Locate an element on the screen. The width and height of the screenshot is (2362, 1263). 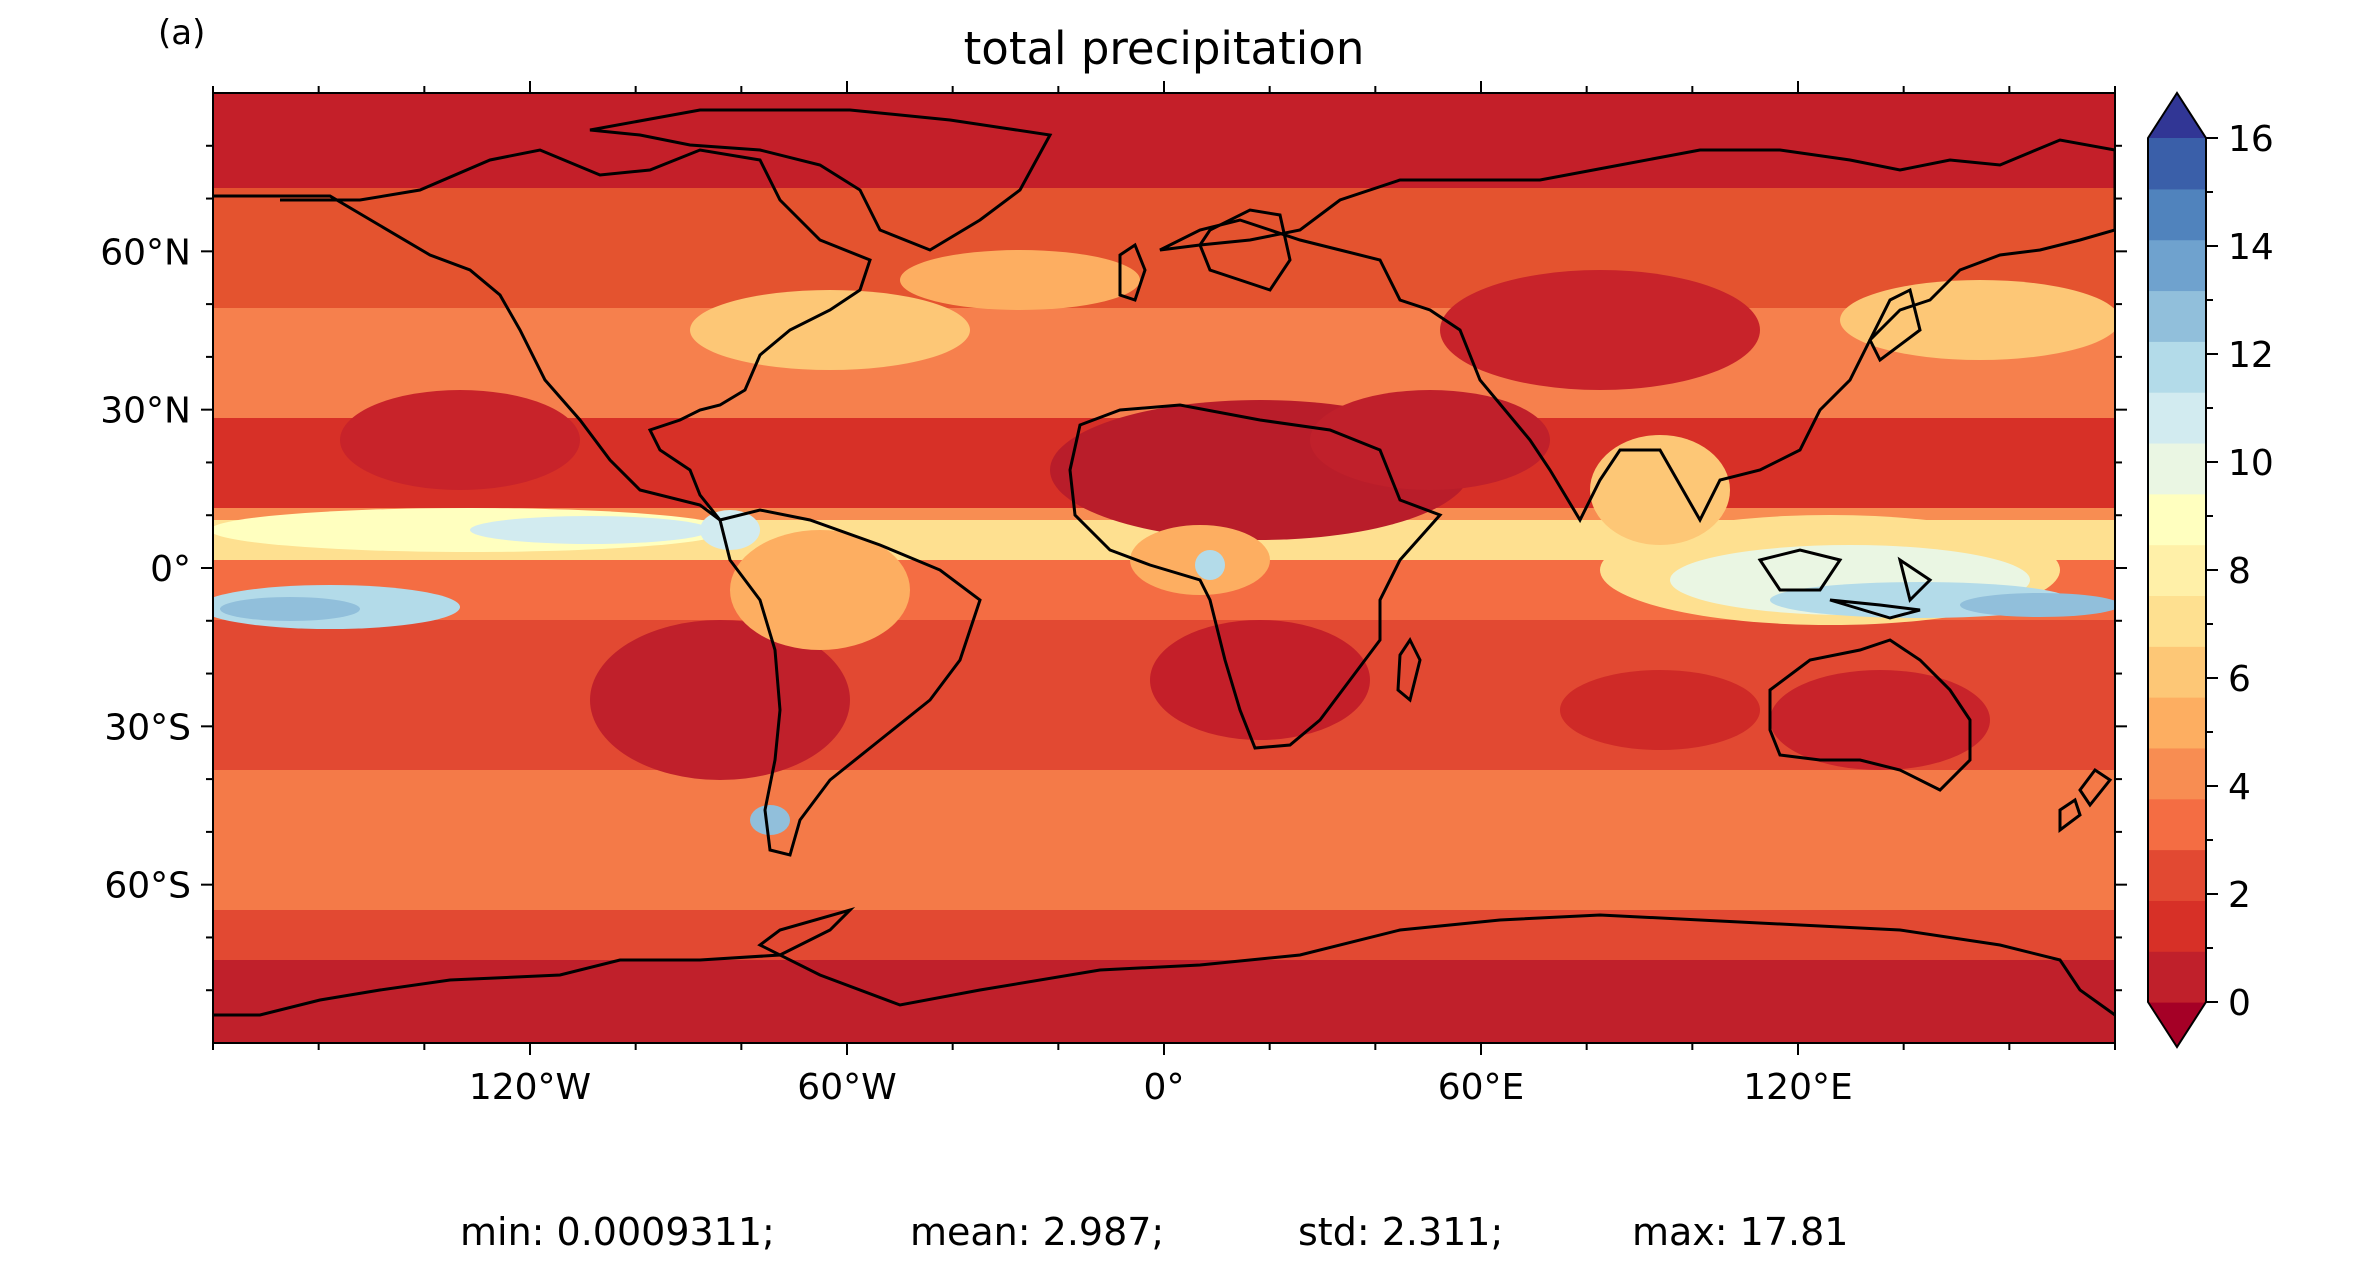
stat-min: min: 0.0009311; is located at coordinates (617, 1232).